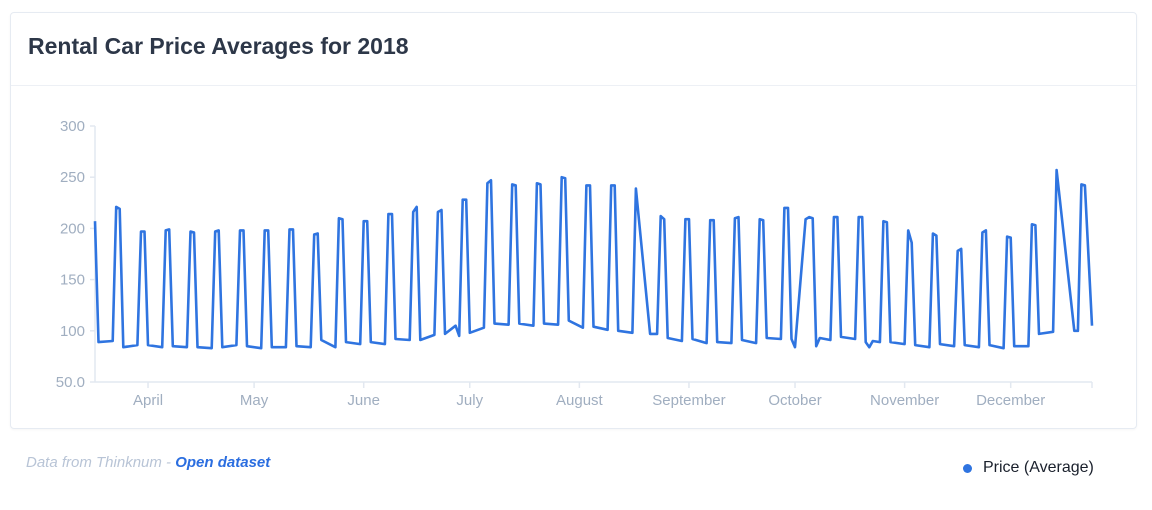  What do you see at coordinates (580, 400) in the screenshot?
I see `x-tick-label: August` at bounding box center [580, 400].